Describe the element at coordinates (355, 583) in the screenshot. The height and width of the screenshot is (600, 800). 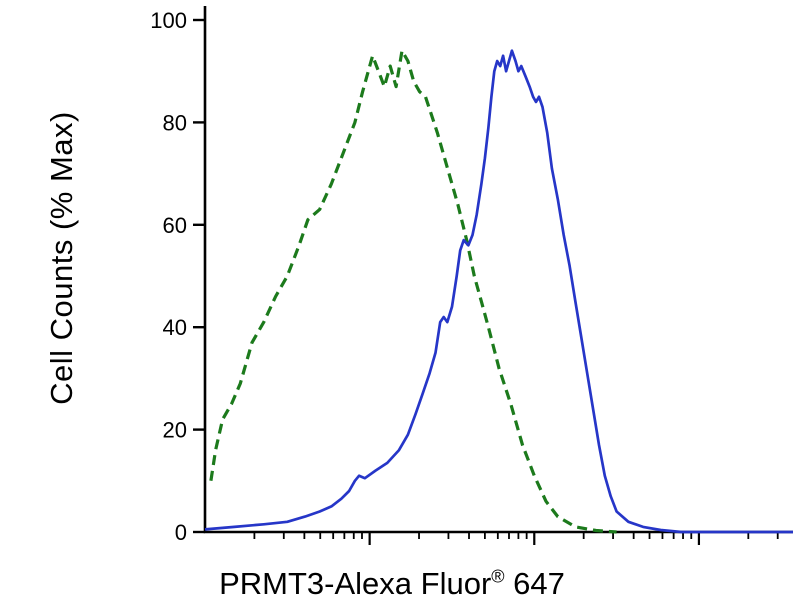
I see `x-axis-label-main: PRMT3-Alexa Fluor` at that location.